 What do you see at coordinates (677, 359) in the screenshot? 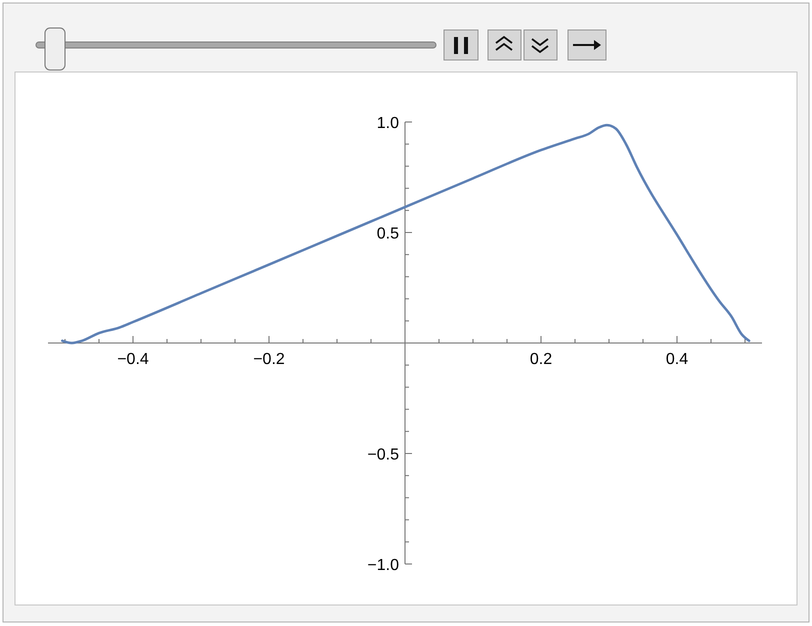
I see `x-tick-label: 0.4` at bounding box center [677, 359].